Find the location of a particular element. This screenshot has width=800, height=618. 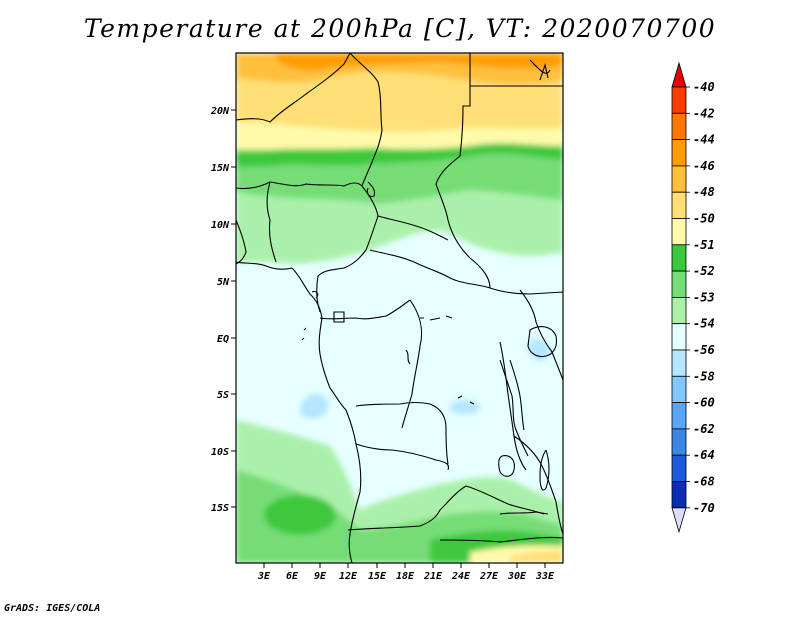

border-chad-sudan is located at coordinates (463, 171).